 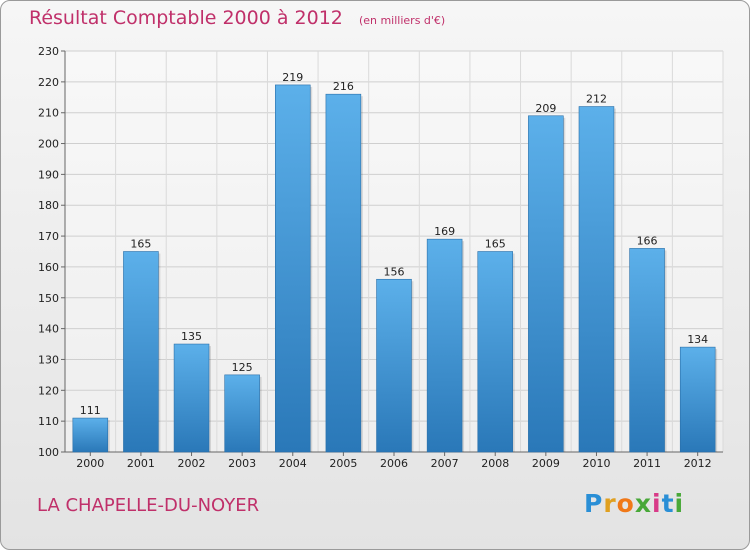 What do you see at coordinates (495, 463) in the screenshot?
I see `x-tick-label: 2008` at bounding box center [495, 463].